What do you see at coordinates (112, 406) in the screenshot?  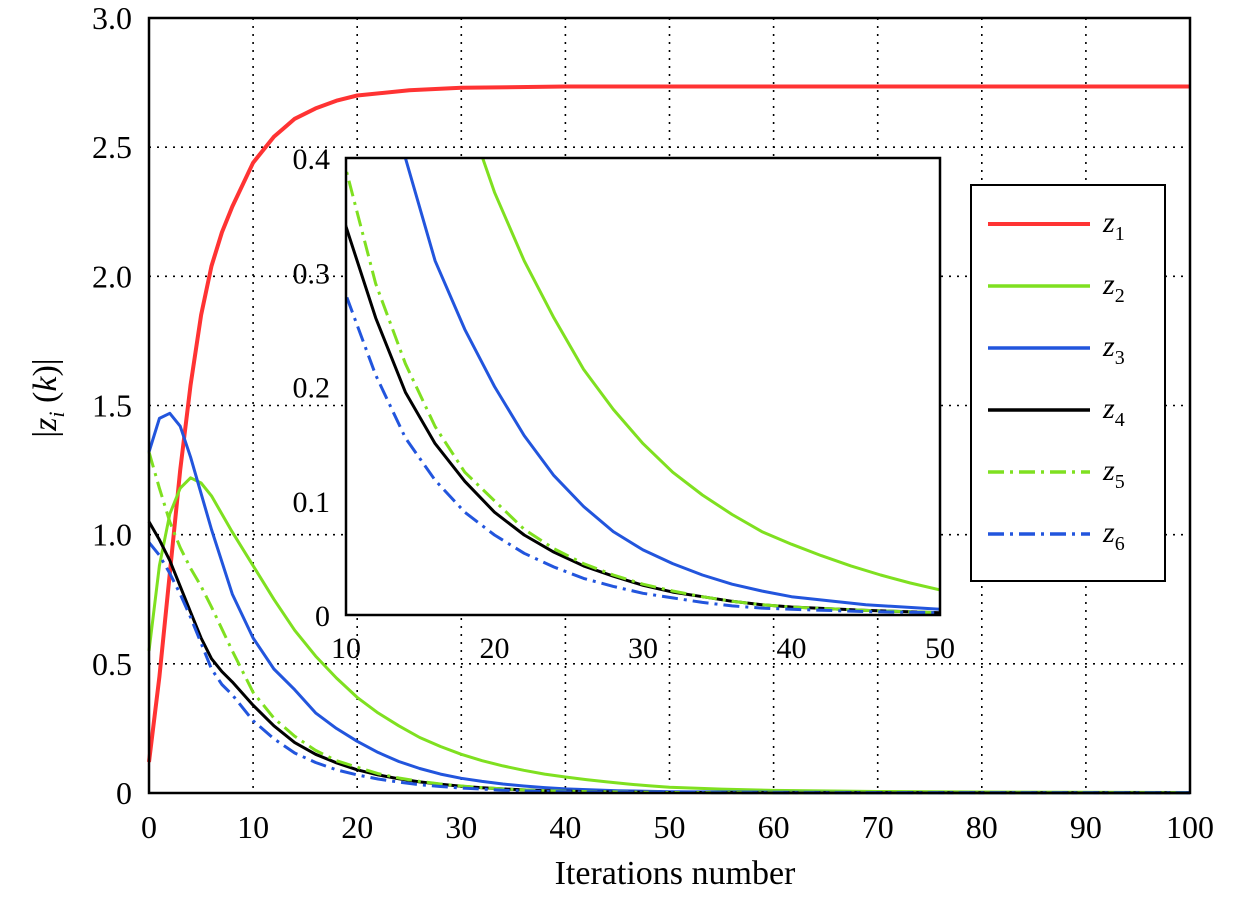 I see `y-tick-label: 1.5` at bounding box center [112, 406].